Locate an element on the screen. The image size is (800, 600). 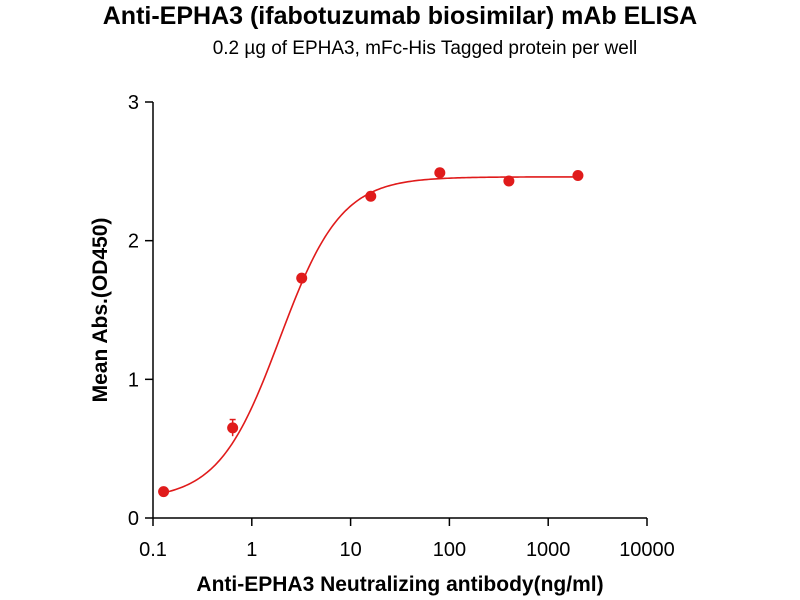
x-tick-label: 10000 is located at coordinates (647, 550).